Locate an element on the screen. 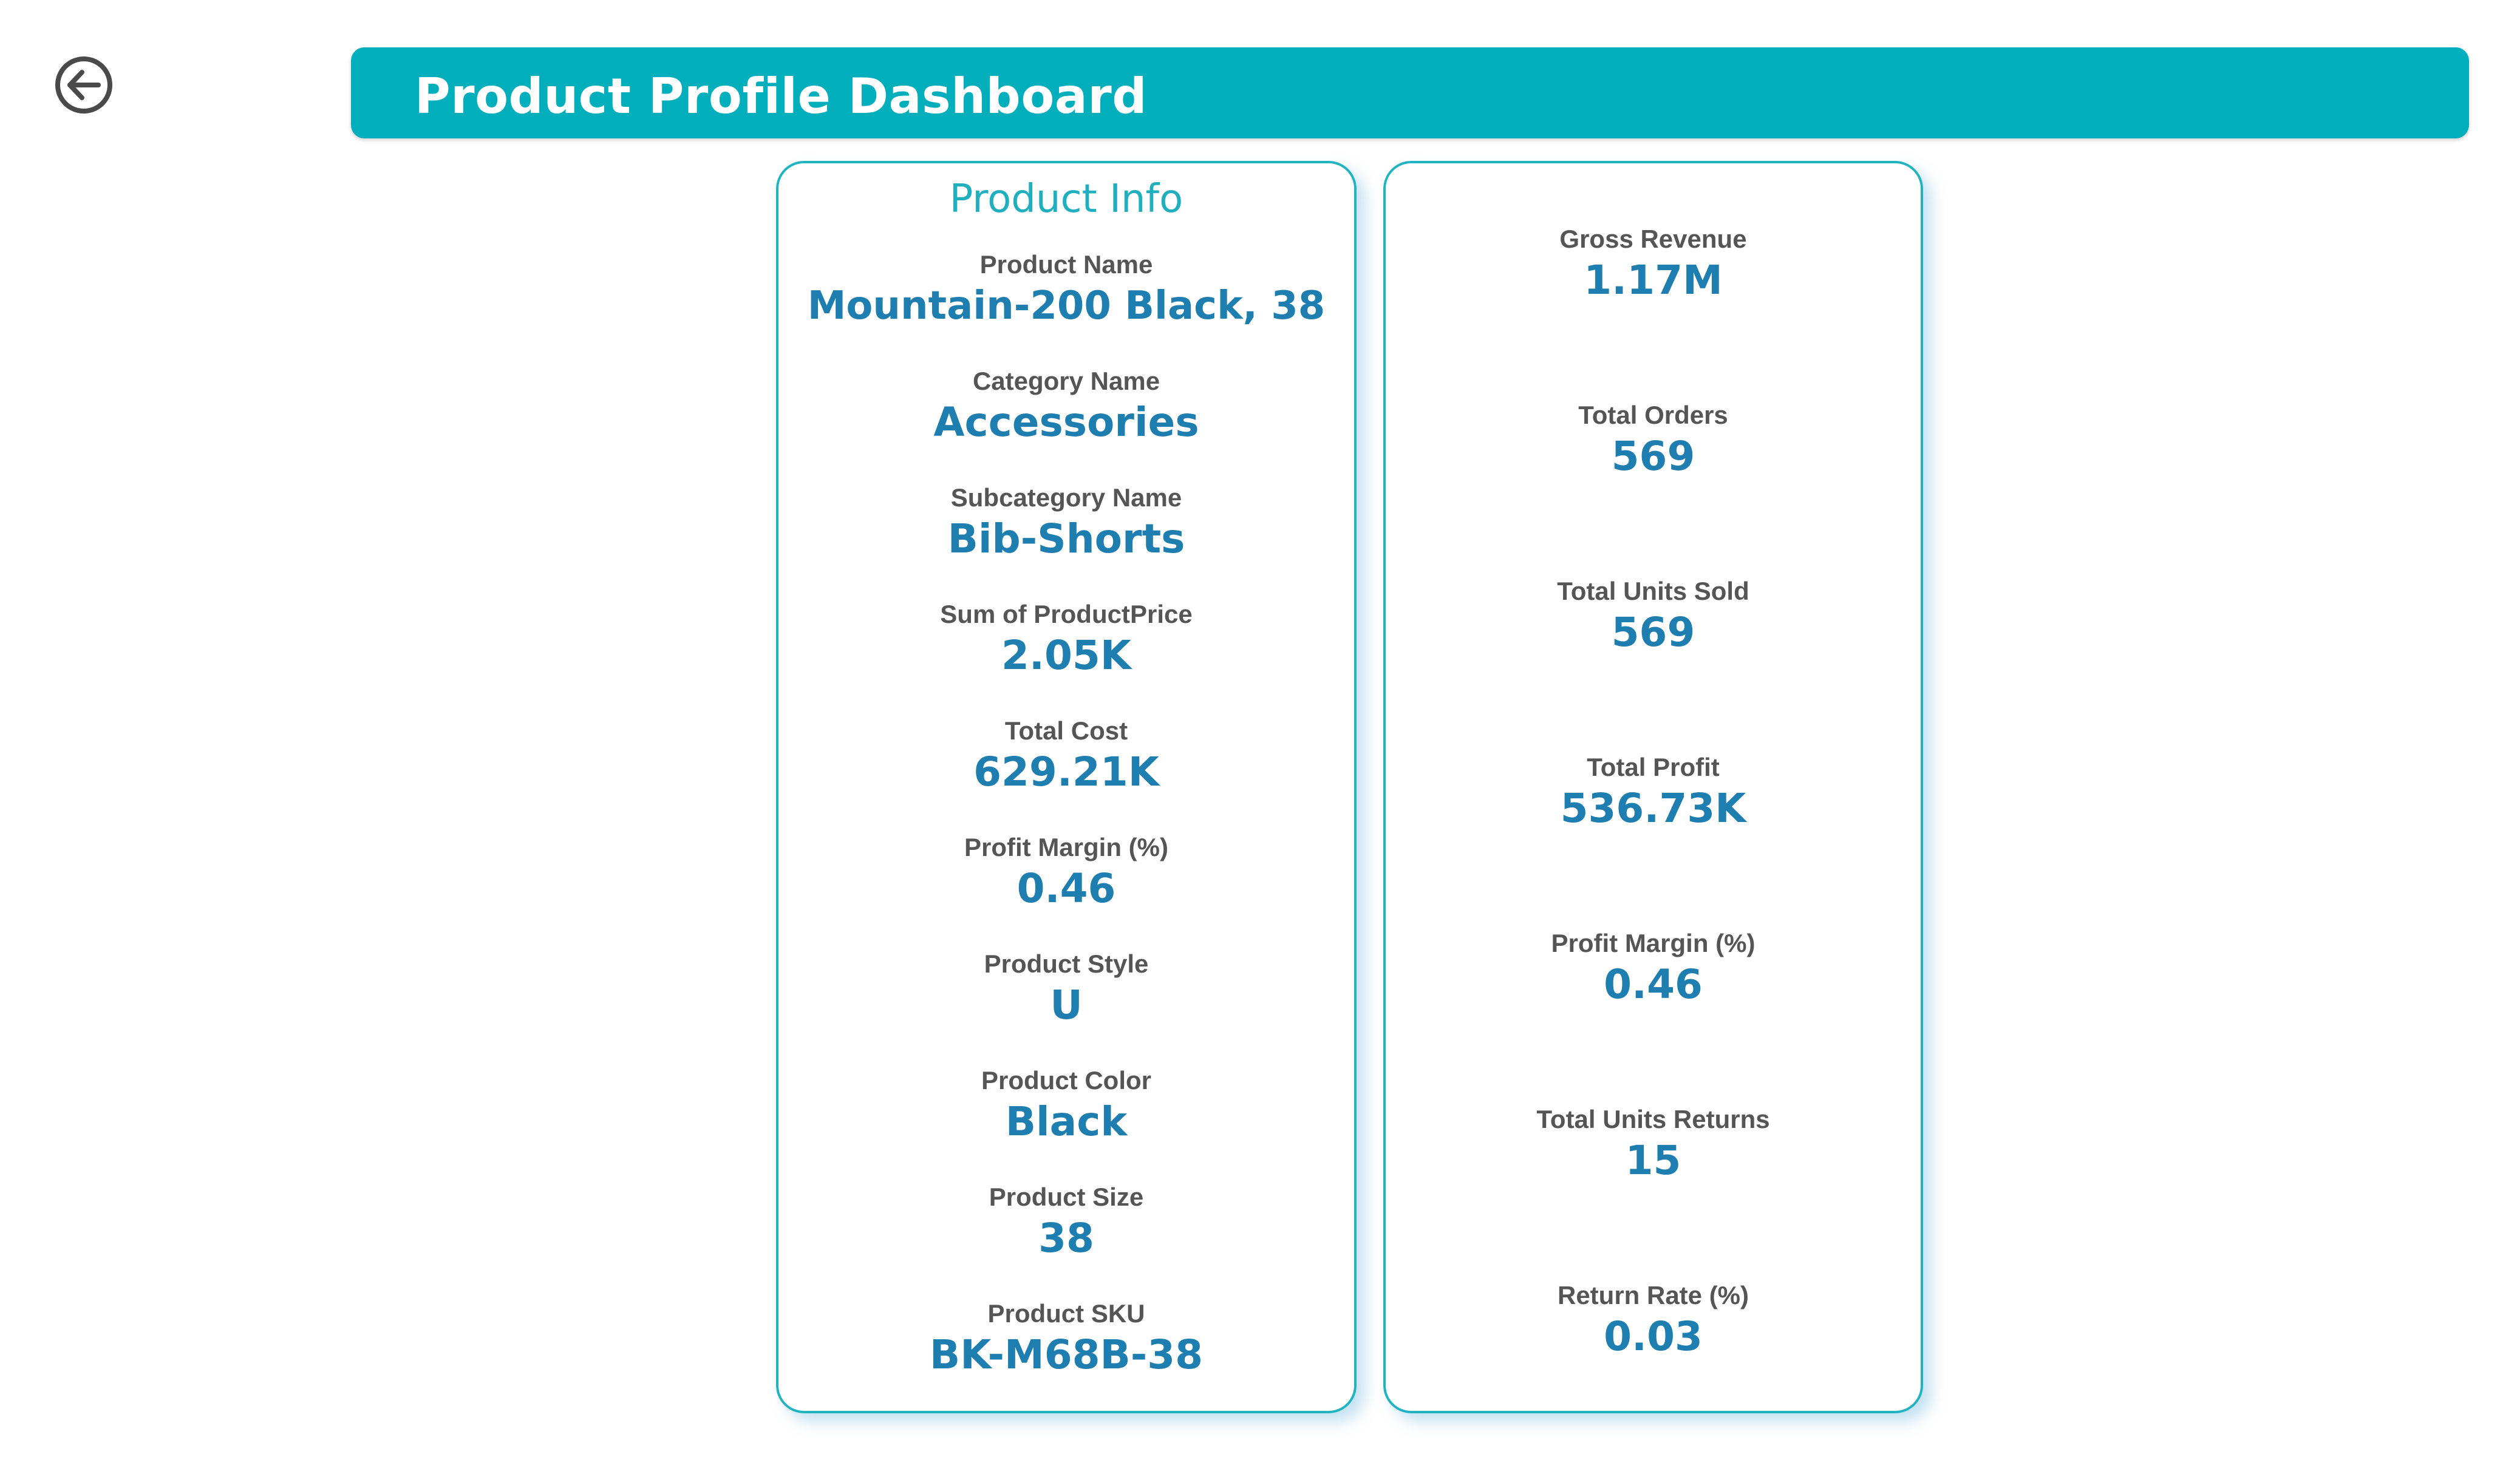  total-profit-metric: Total Profit 536.73K is located at coordinates (1653, 793).